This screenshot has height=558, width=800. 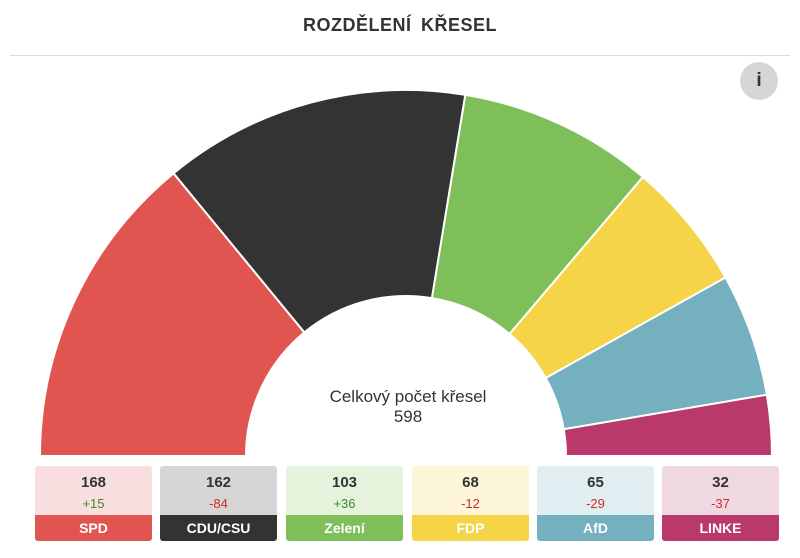 I want to click on party-seats: 162, so click(x=218, y=482).